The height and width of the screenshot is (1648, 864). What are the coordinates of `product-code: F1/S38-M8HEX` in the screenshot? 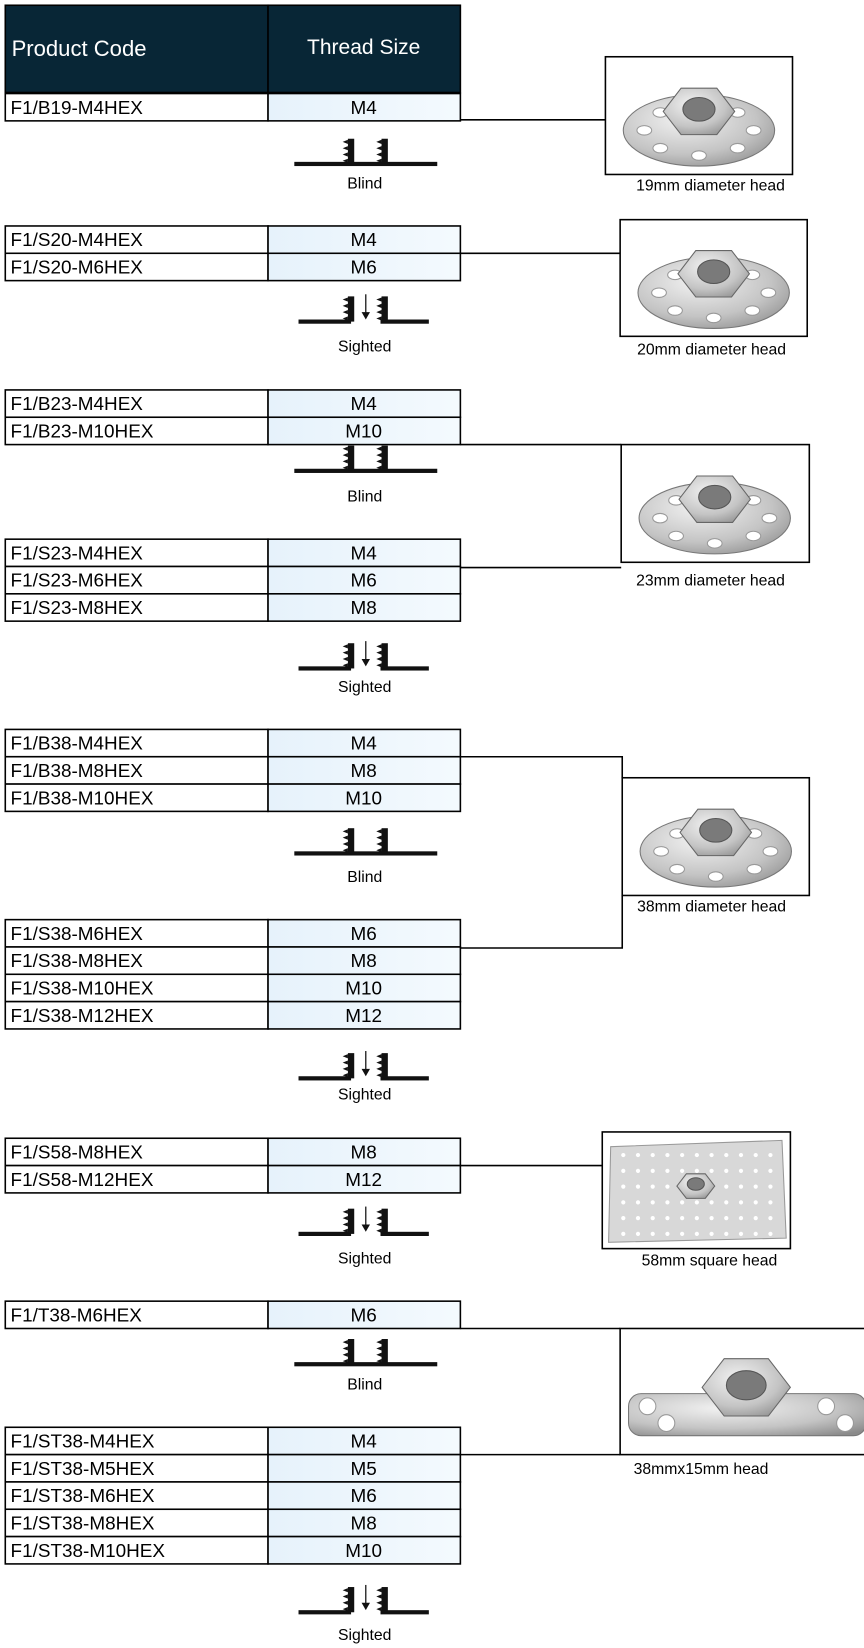 It's located at (77, 961).